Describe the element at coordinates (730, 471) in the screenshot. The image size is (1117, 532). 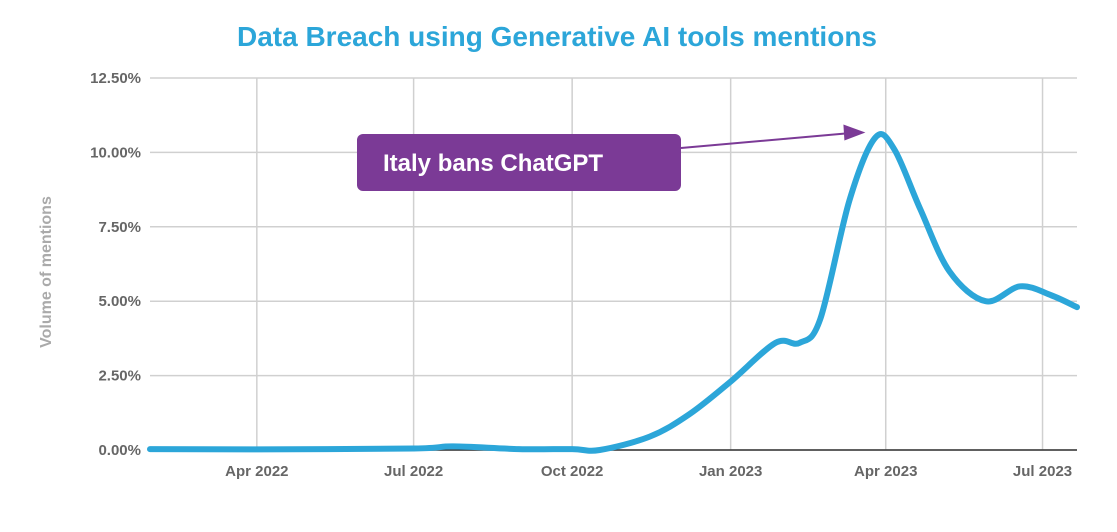
I see `x-tick-label: Jan 2023` at that location.